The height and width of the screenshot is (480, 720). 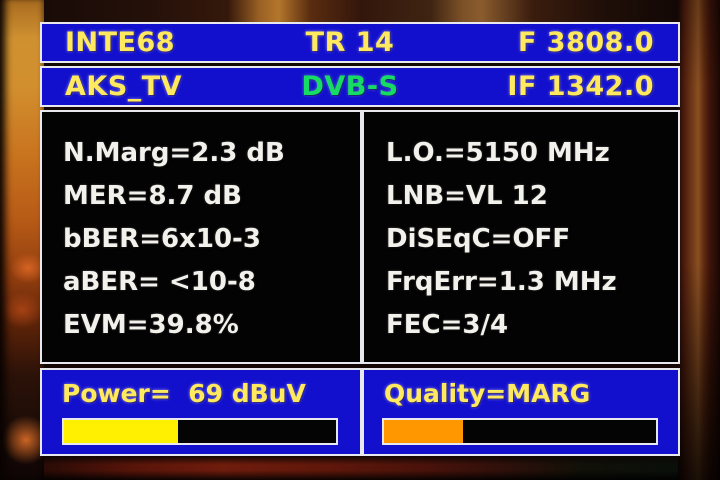 What do you see at coordinates (162, 239) in the screenshot?
I see `reading-bber: bBER=6x10-3` at bounding box center [162, 239].